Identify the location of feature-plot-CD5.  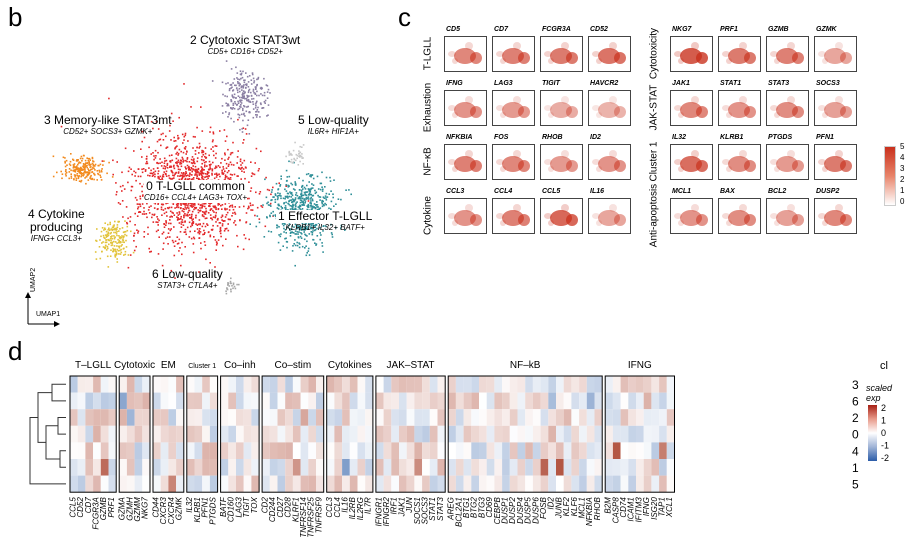
(465, 54).